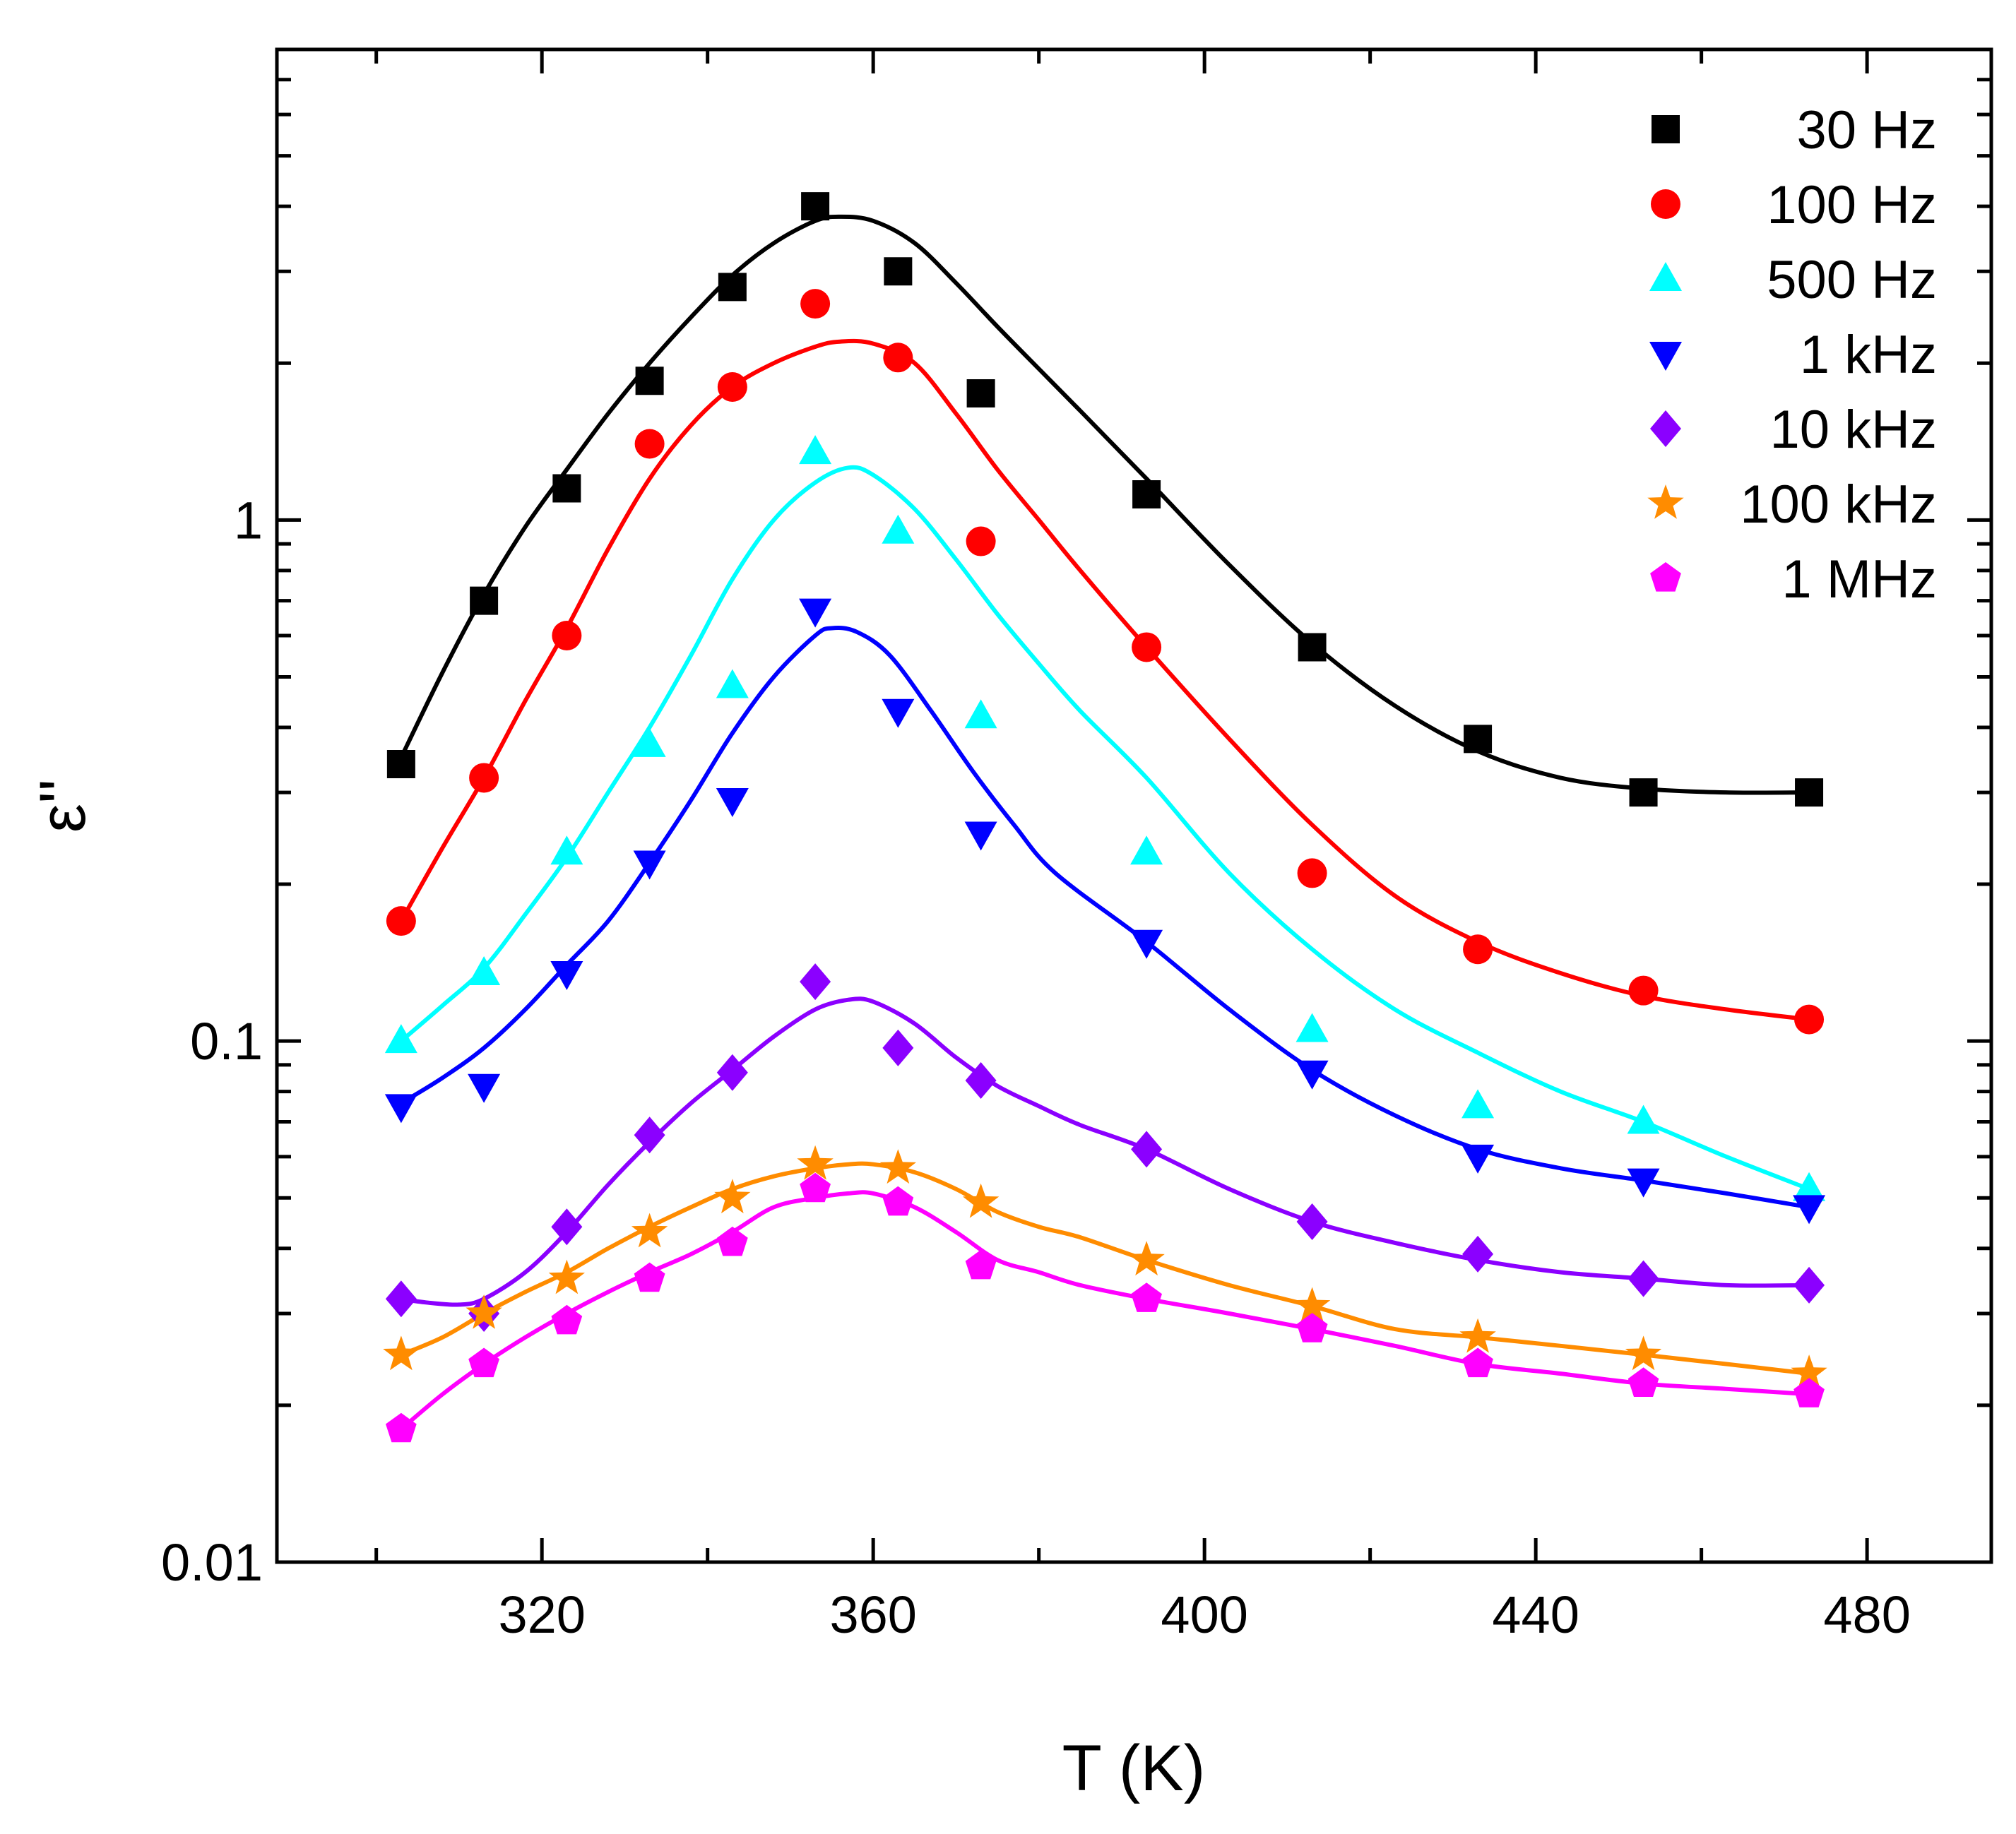 This screenshot has width=2016, height=1834. I want to click on x-axis-title: T (K), so click(1134, 1768).